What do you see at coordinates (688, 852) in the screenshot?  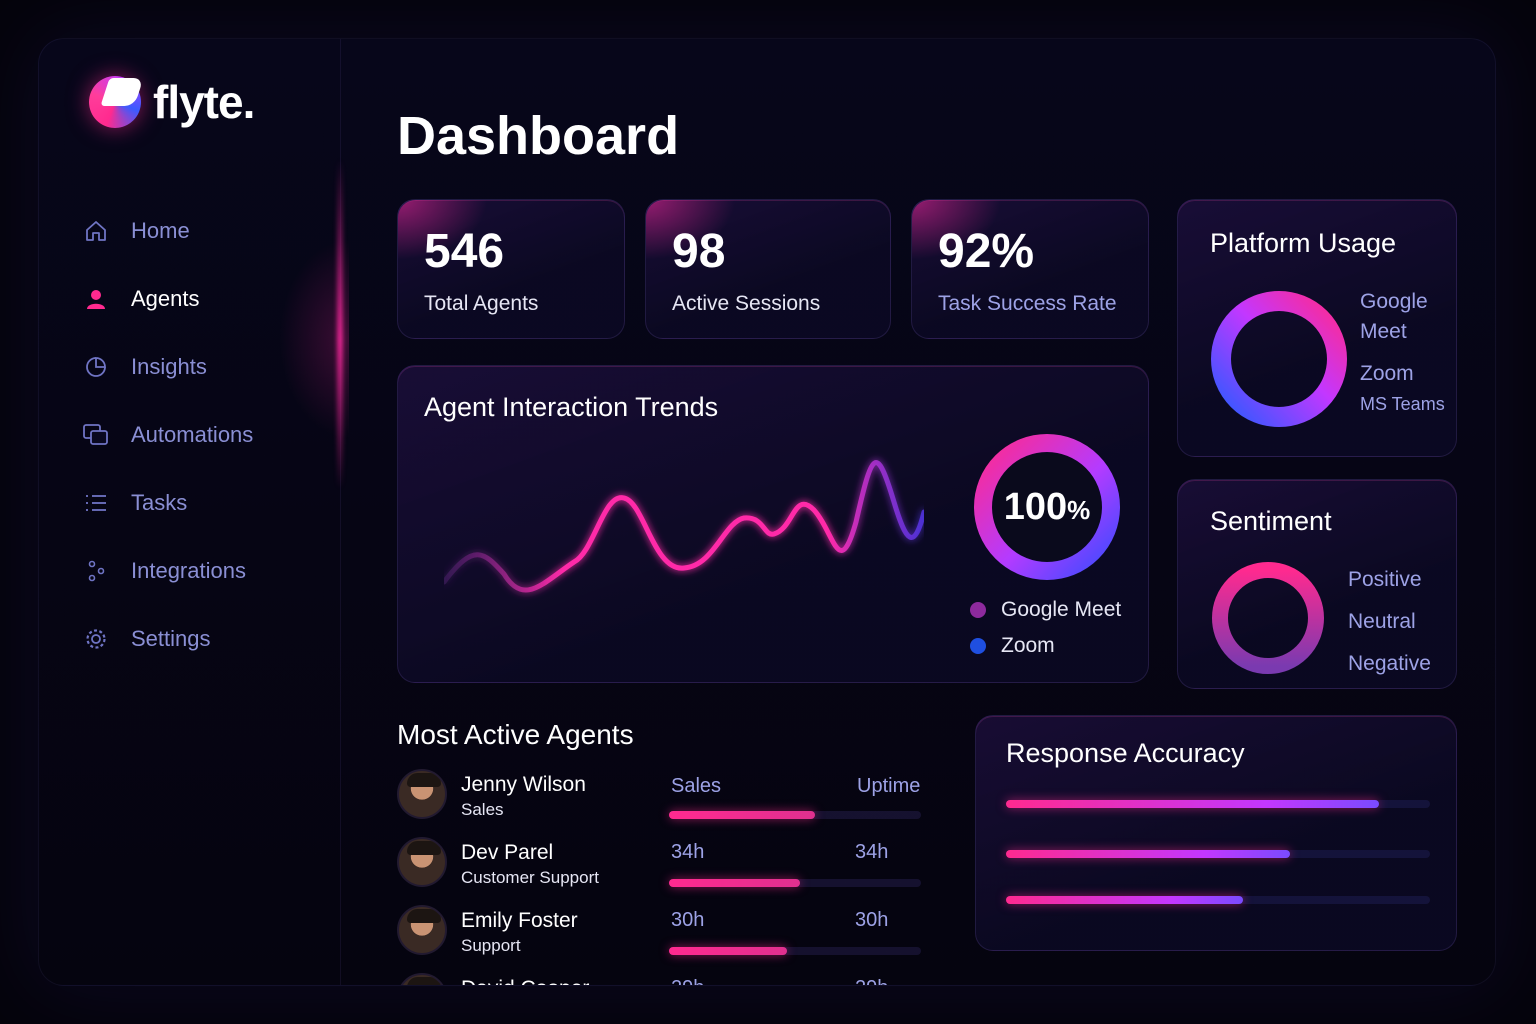 I see `agent-sales: 34h` at bounding box center [688, 852].